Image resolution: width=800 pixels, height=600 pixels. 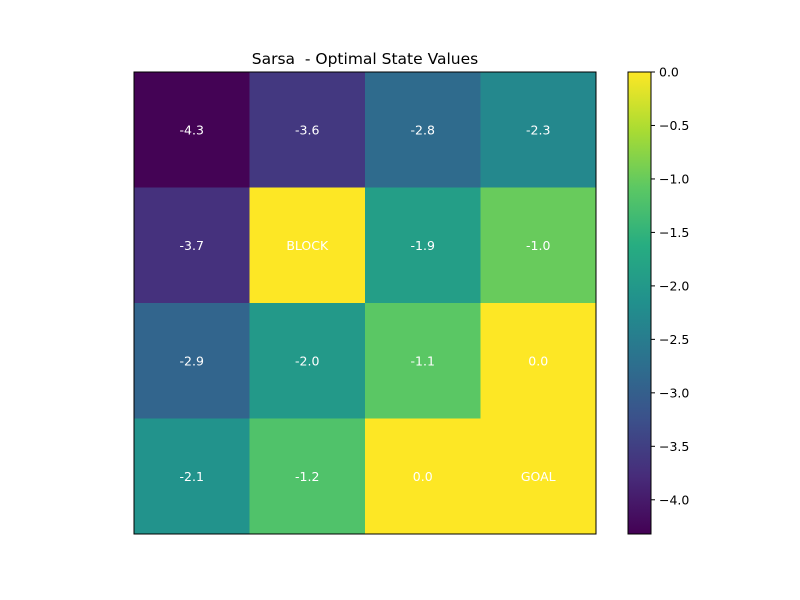 I want to click on heatmap-cell-label: -3.6, so click(x=307, y=129).